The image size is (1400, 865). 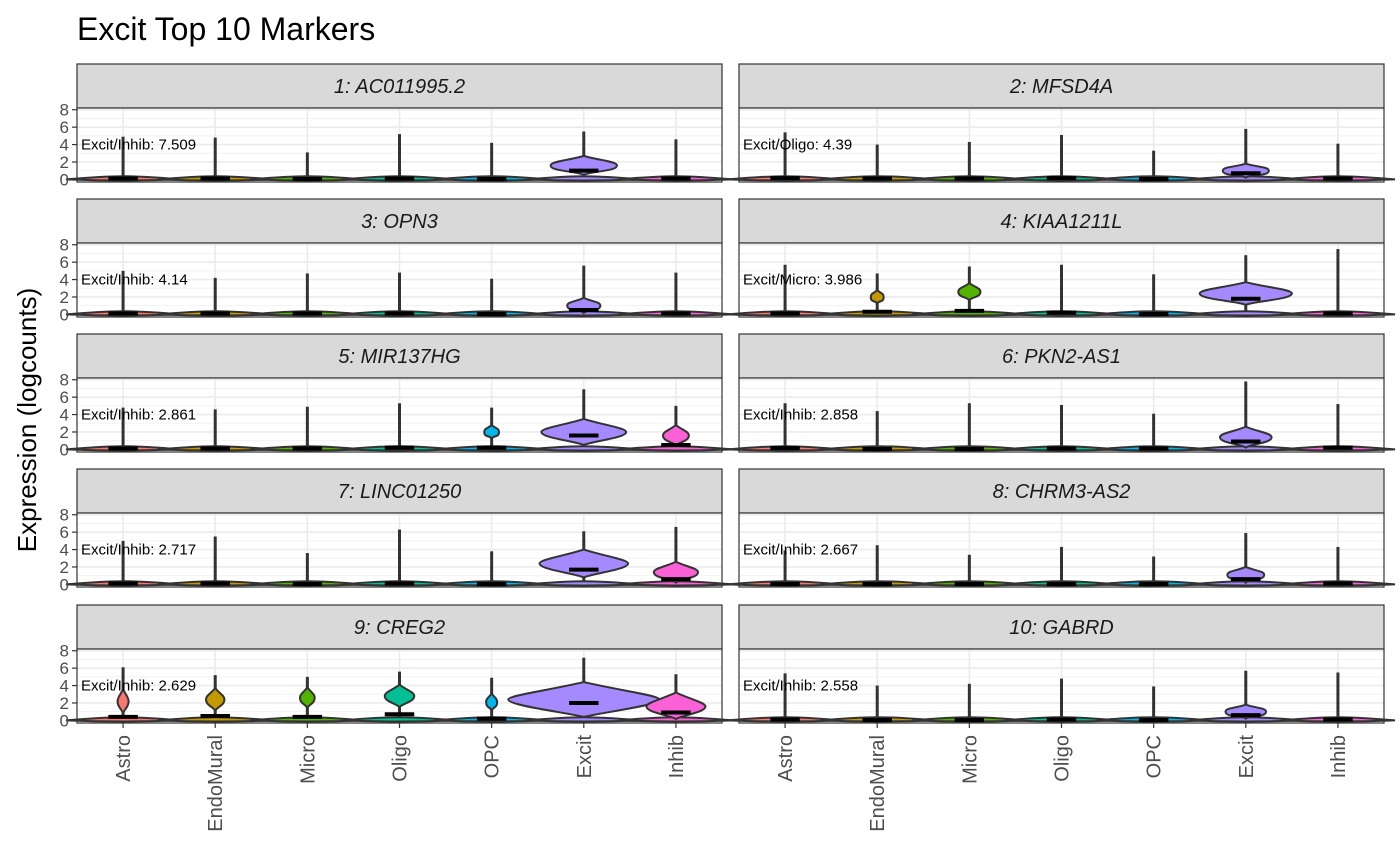 I want to click on panel-annotation: Excit/Inhib: 2.717, so click(x=138, y=550).